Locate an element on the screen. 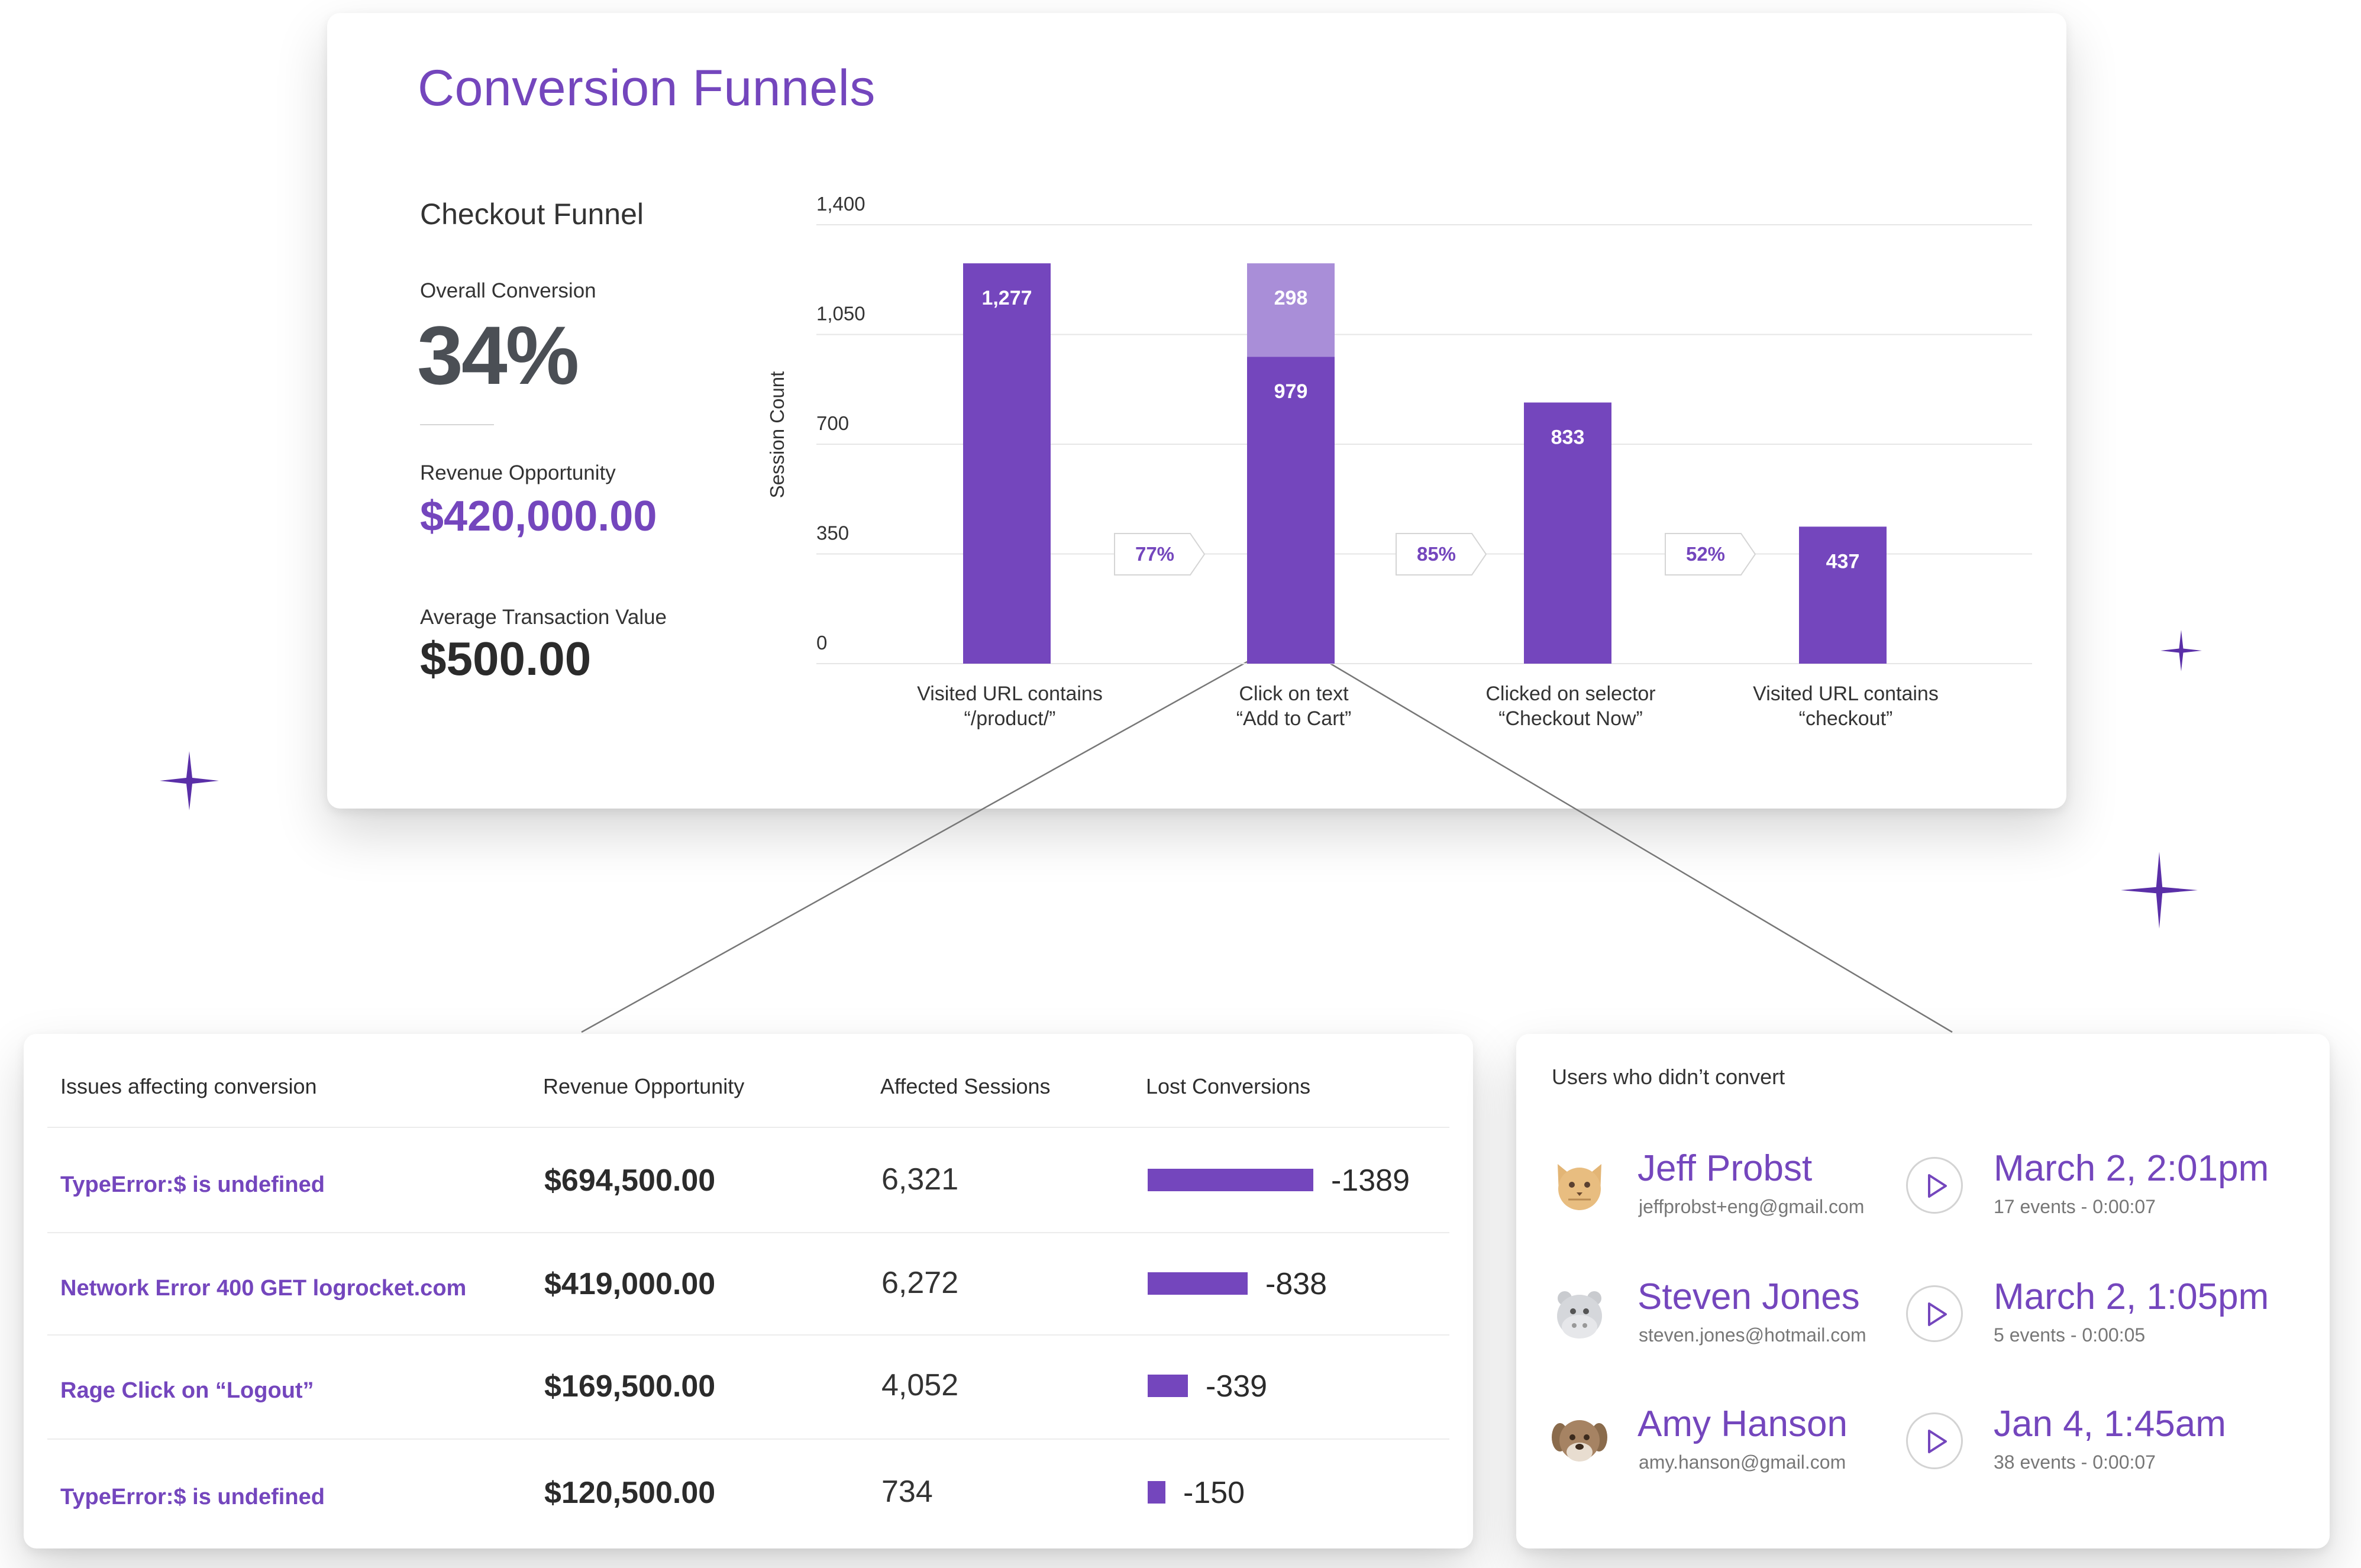 The width and height of the screenshot is (2361, 1568). user-name-link: Amy Hanson is located at coordinates (1742, 1424).